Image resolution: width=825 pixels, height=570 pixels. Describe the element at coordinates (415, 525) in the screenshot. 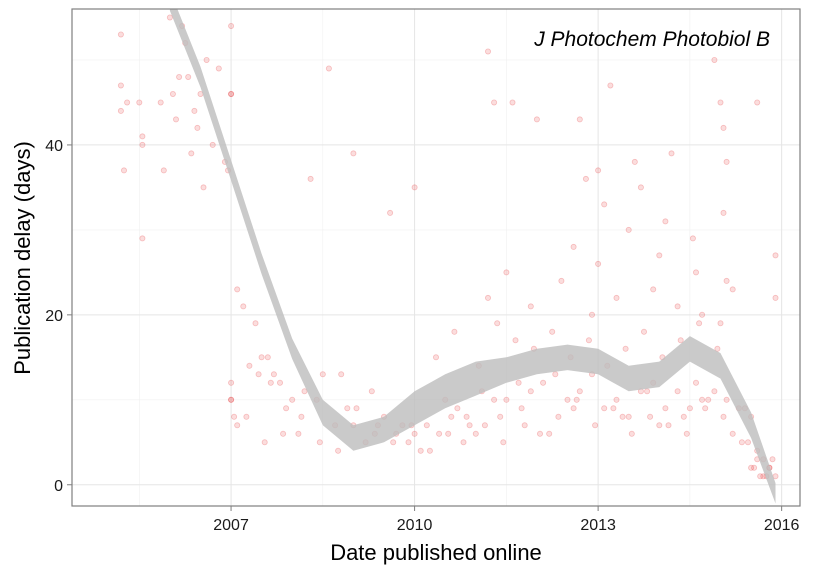

I see `x-tick-label: 2010` at that location.